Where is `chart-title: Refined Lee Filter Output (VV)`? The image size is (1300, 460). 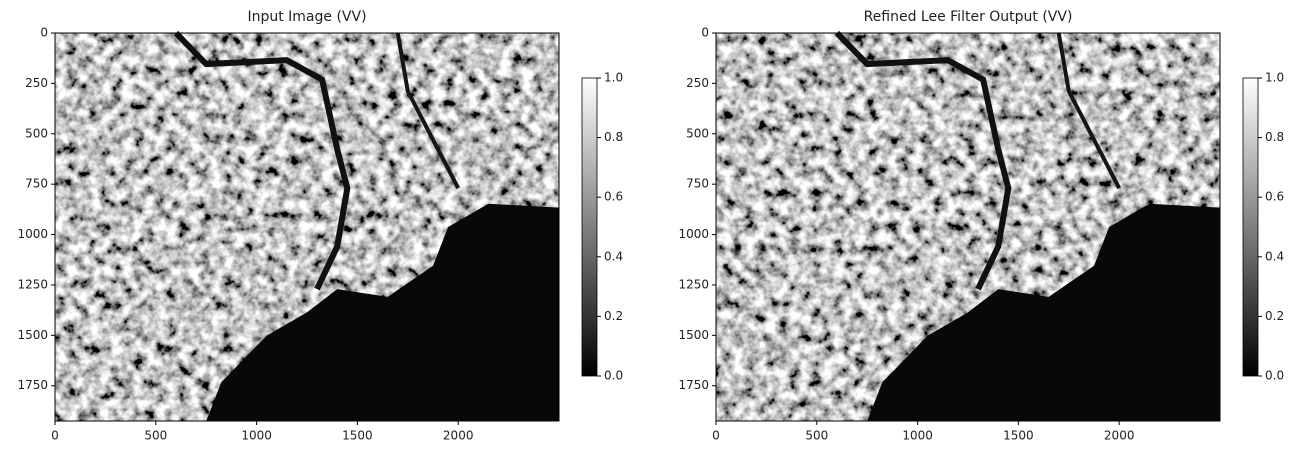 chart-title: Refined Lee Filter Output (VV) is located at coordinates (968, 17).